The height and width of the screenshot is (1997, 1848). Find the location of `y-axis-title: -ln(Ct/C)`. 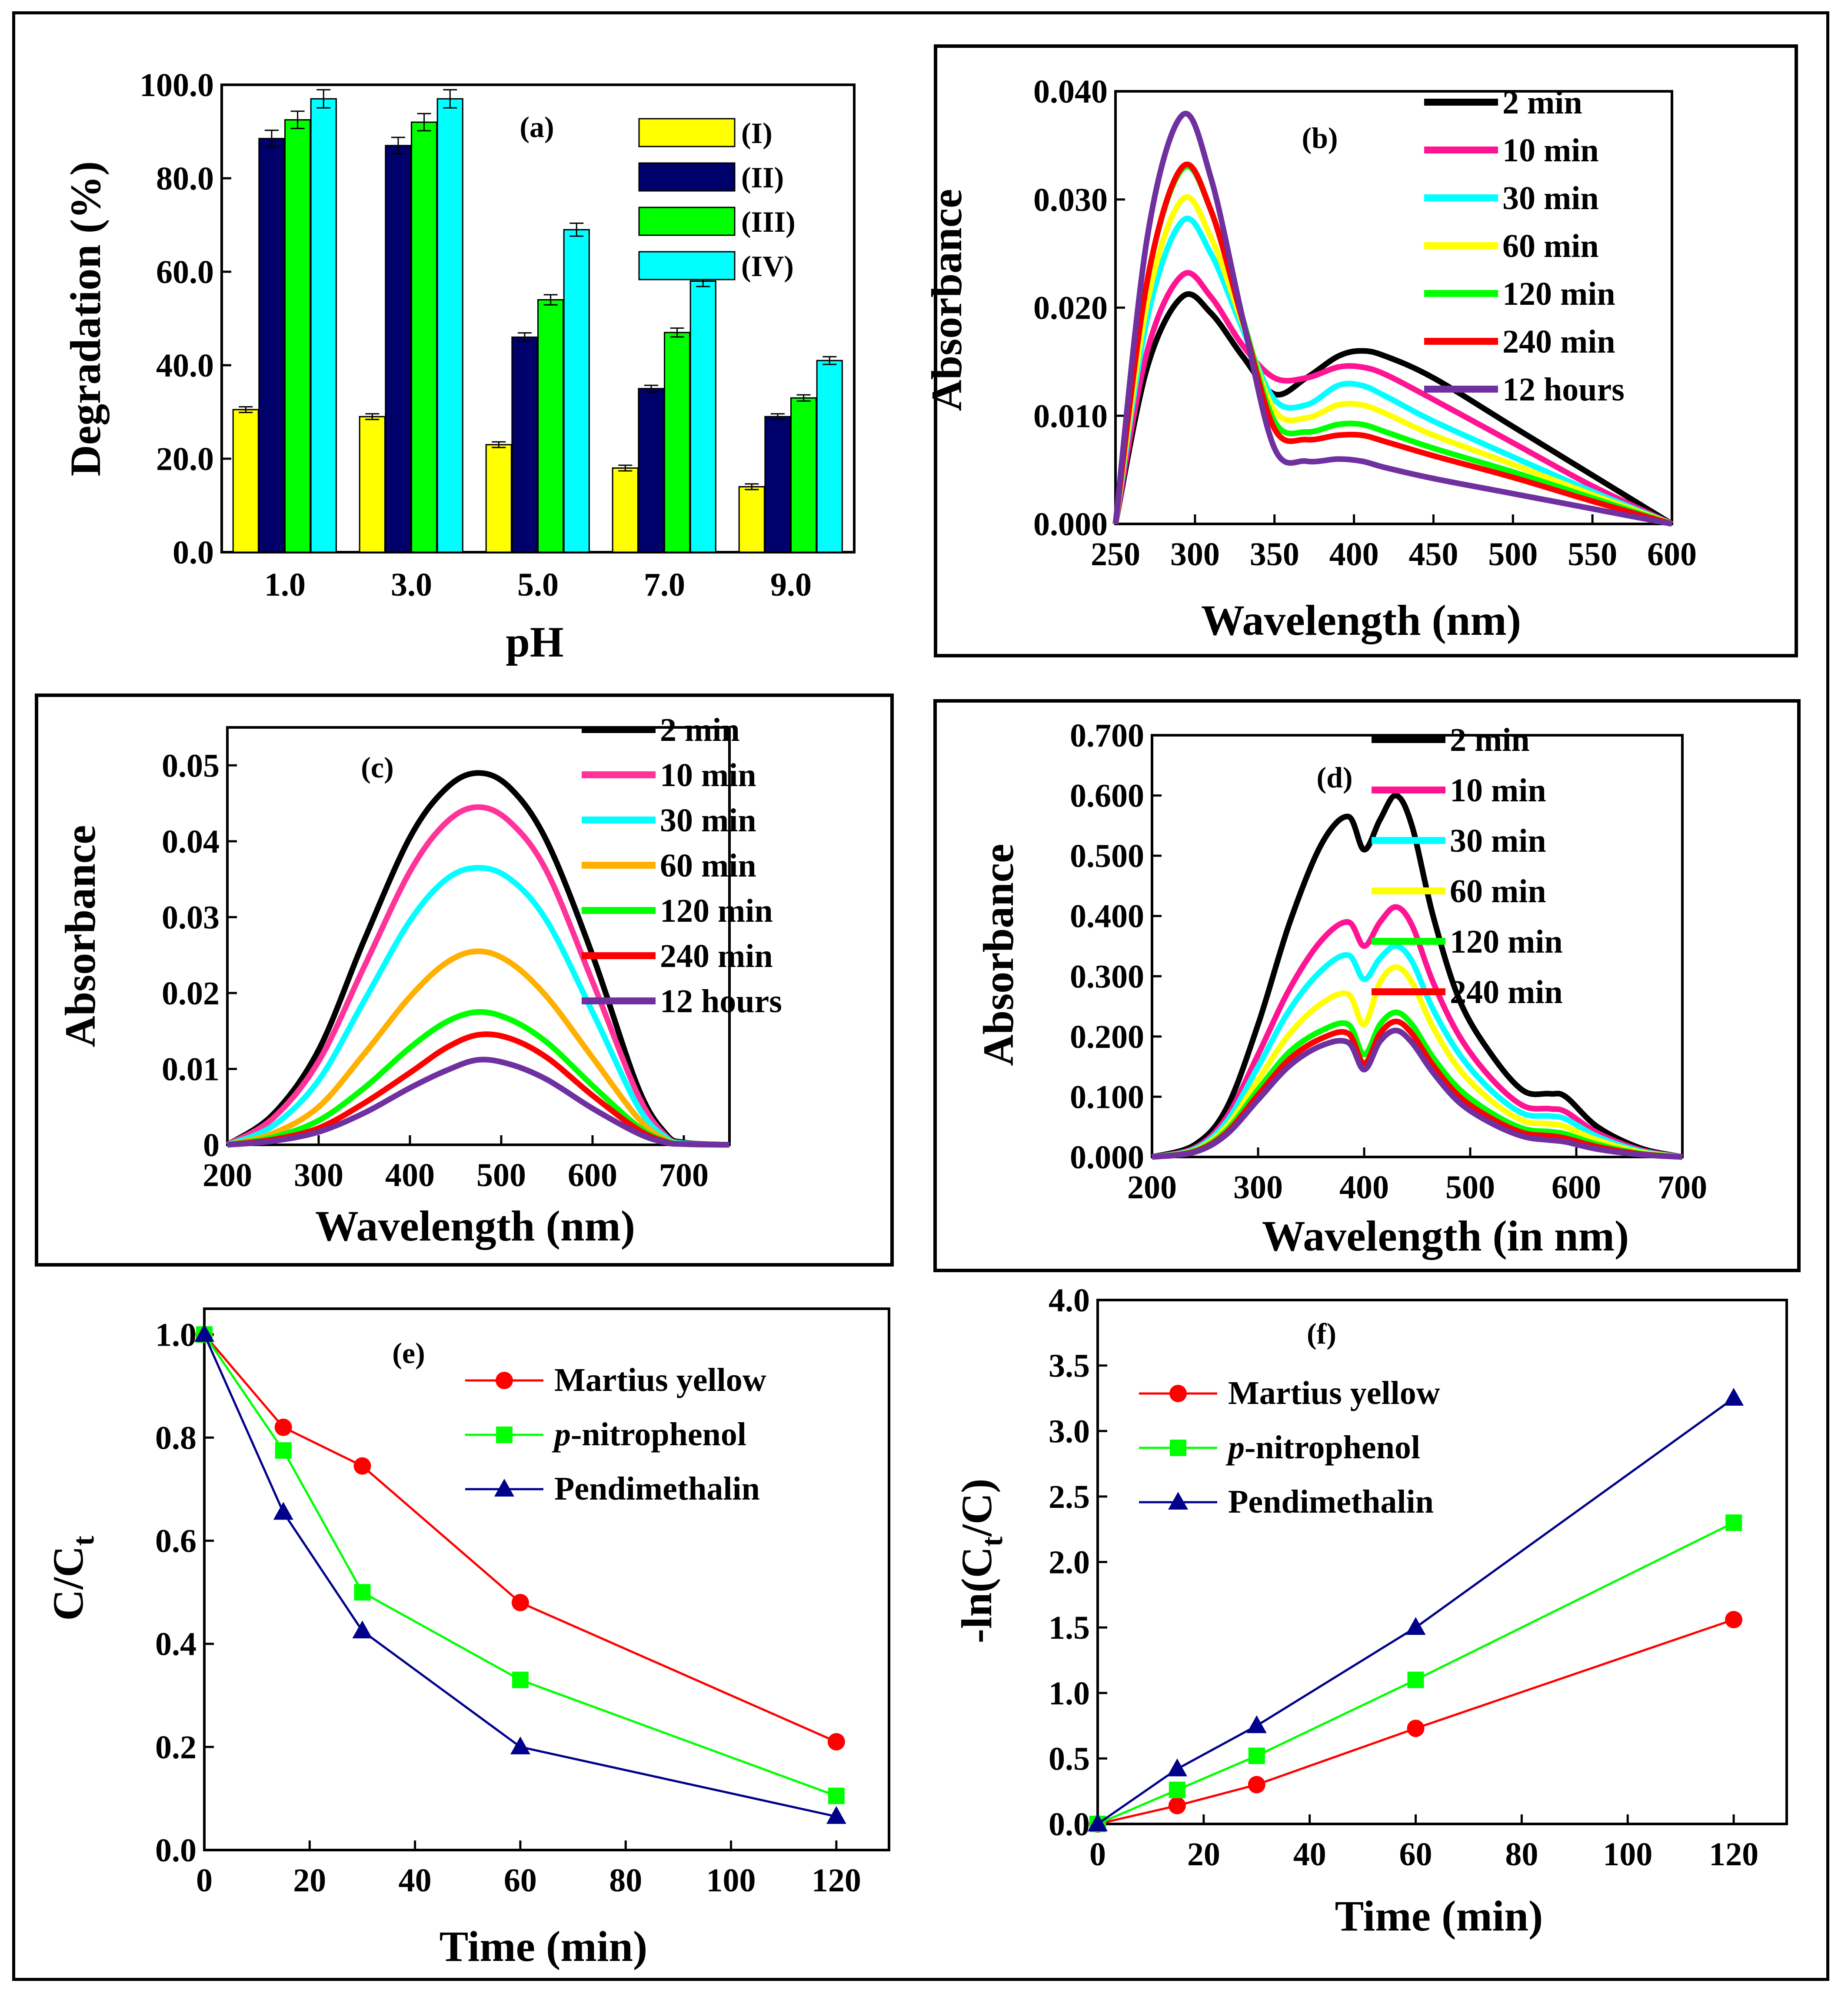

y-axis-title: -ln(Ct/C) is located at coordinates (980, 1561).